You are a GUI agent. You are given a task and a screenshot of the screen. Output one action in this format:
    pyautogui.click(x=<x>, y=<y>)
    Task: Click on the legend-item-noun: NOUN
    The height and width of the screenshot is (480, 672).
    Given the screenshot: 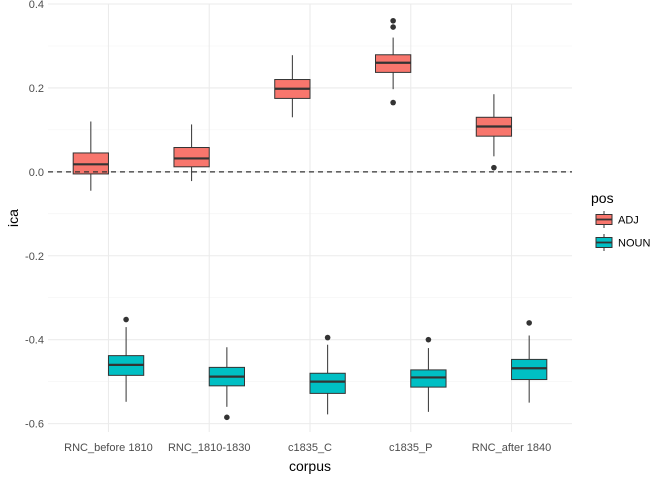 What is the action you would take?
    pyautogui.click(x=622, y=242)
    